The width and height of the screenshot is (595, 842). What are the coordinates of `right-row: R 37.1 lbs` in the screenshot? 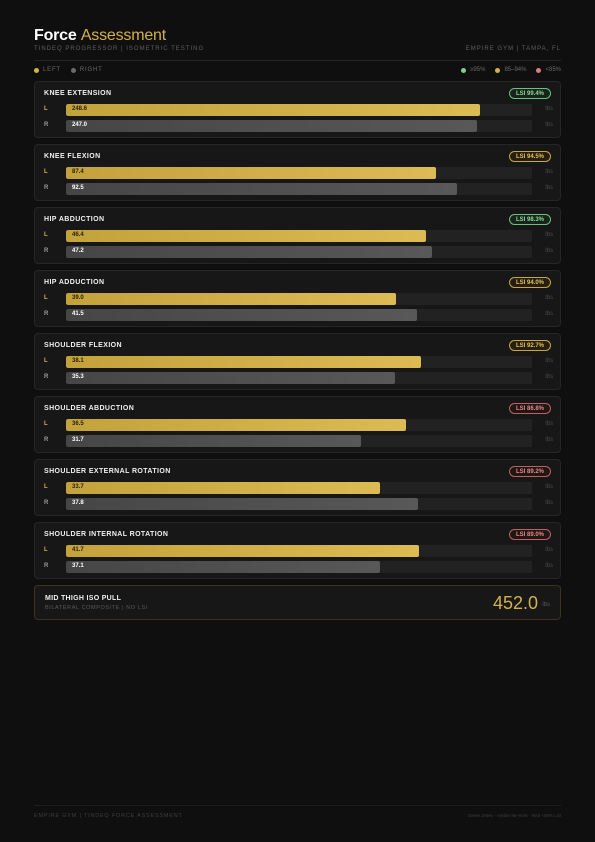 It's located at (298, 567).